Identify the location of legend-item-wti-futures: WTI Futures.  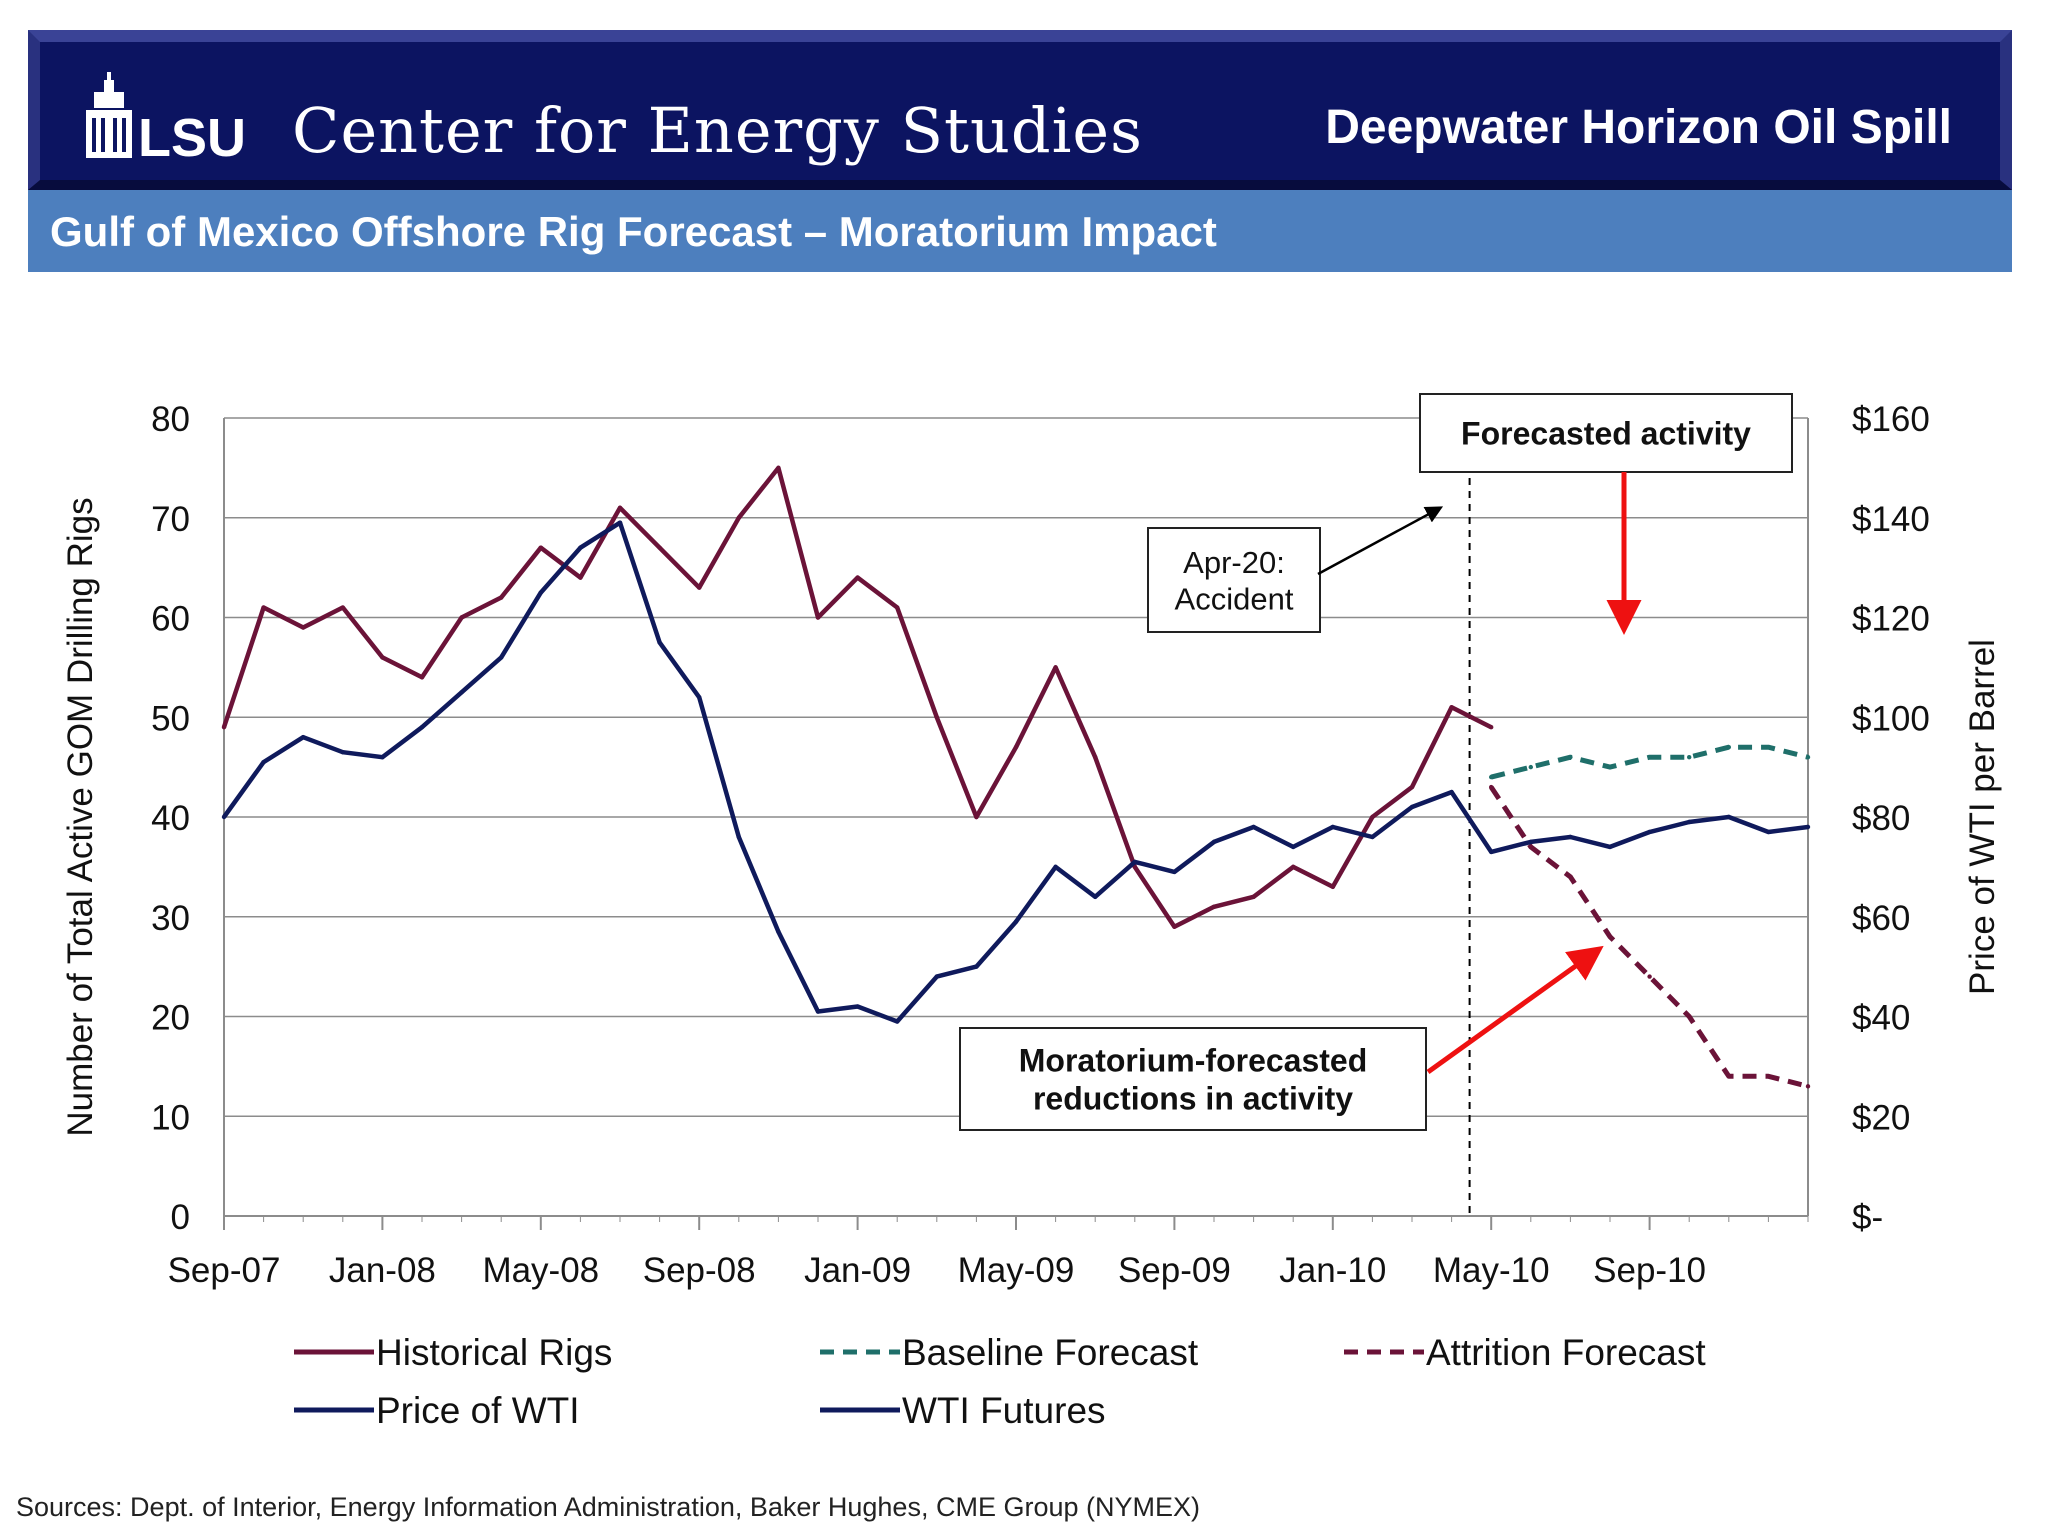
(963, 1410).